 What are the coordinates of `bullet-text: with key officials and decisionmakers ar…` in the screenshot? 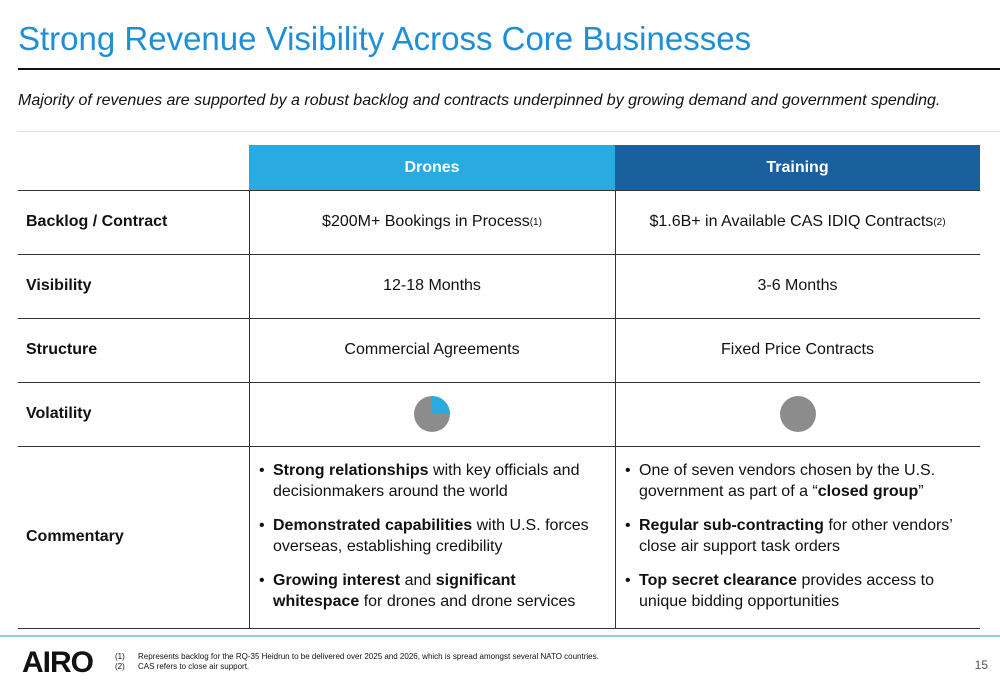 It's located at (426, 481).